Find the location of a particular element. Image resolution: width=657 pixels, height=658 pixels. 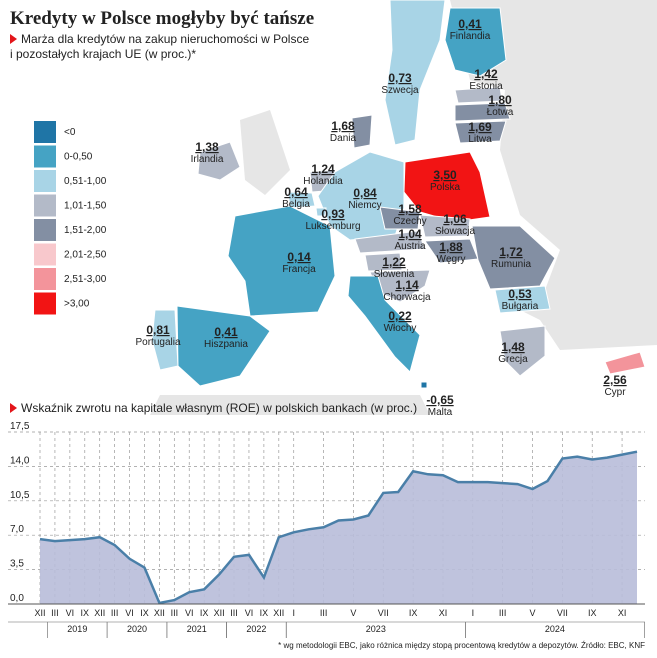

value-label: 0,84 is located at coordinates (365, 193).